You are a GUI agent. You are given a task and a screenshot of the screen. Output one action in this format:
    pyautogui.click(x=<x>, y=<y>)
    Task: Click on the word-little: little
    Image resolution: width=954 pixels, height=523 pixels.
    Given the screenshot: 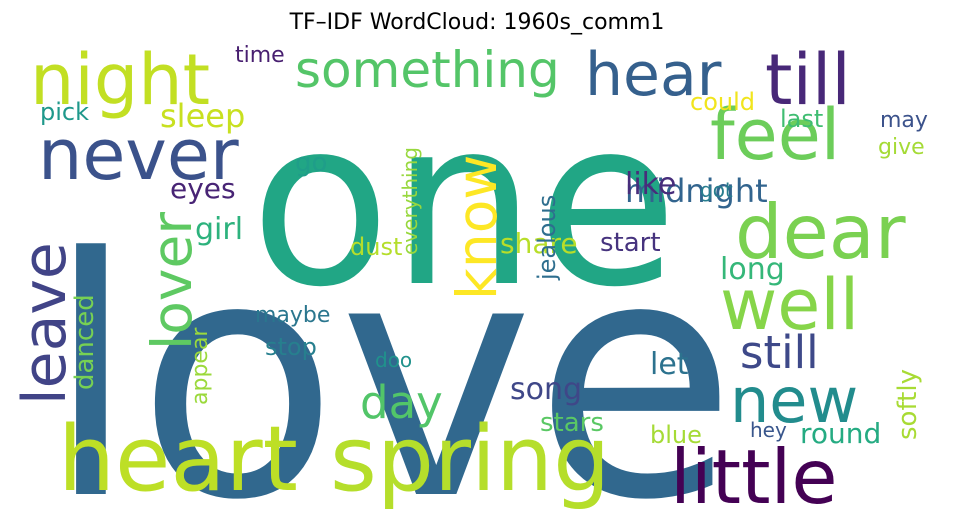 What is the action you would take?
    pyautogui.click(x=754, y=473)
    